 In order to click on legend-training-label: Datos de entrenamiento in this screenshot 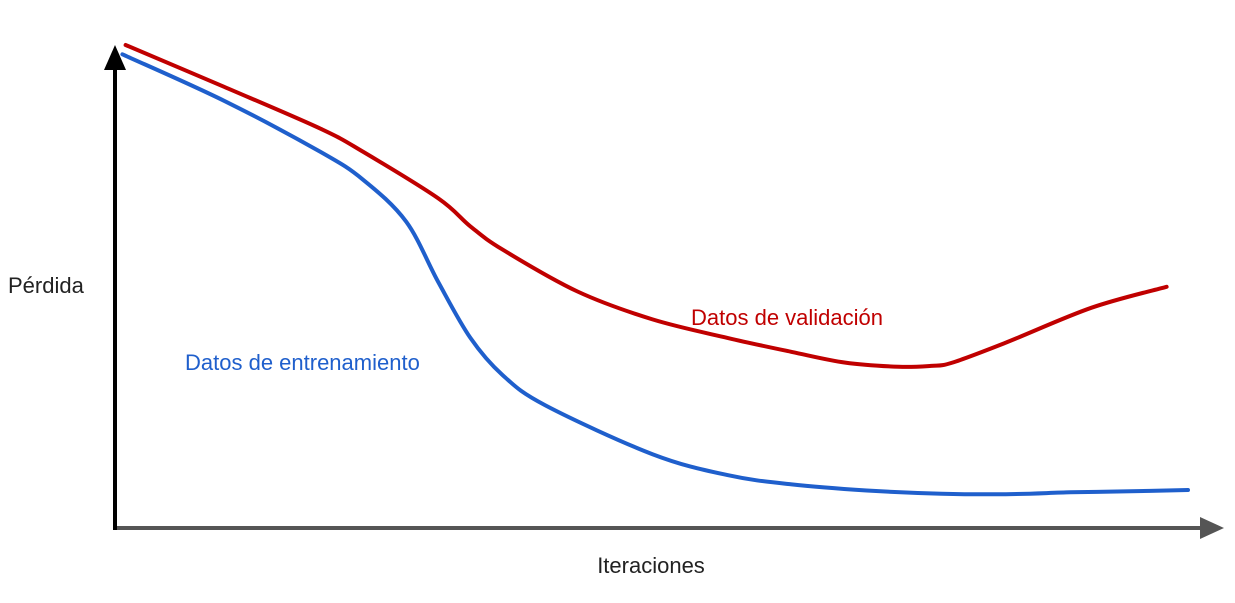, I will do `click(302, 362)`.